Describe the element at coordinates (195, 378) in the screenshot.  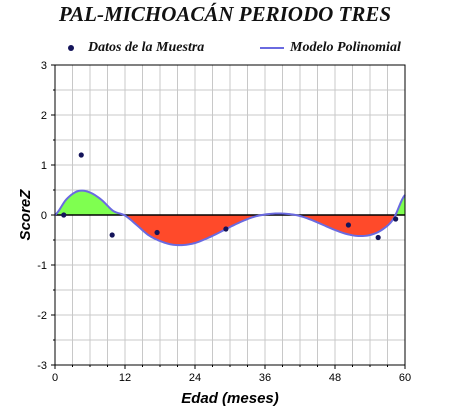
I see `x-tick-label: 24` at that location.